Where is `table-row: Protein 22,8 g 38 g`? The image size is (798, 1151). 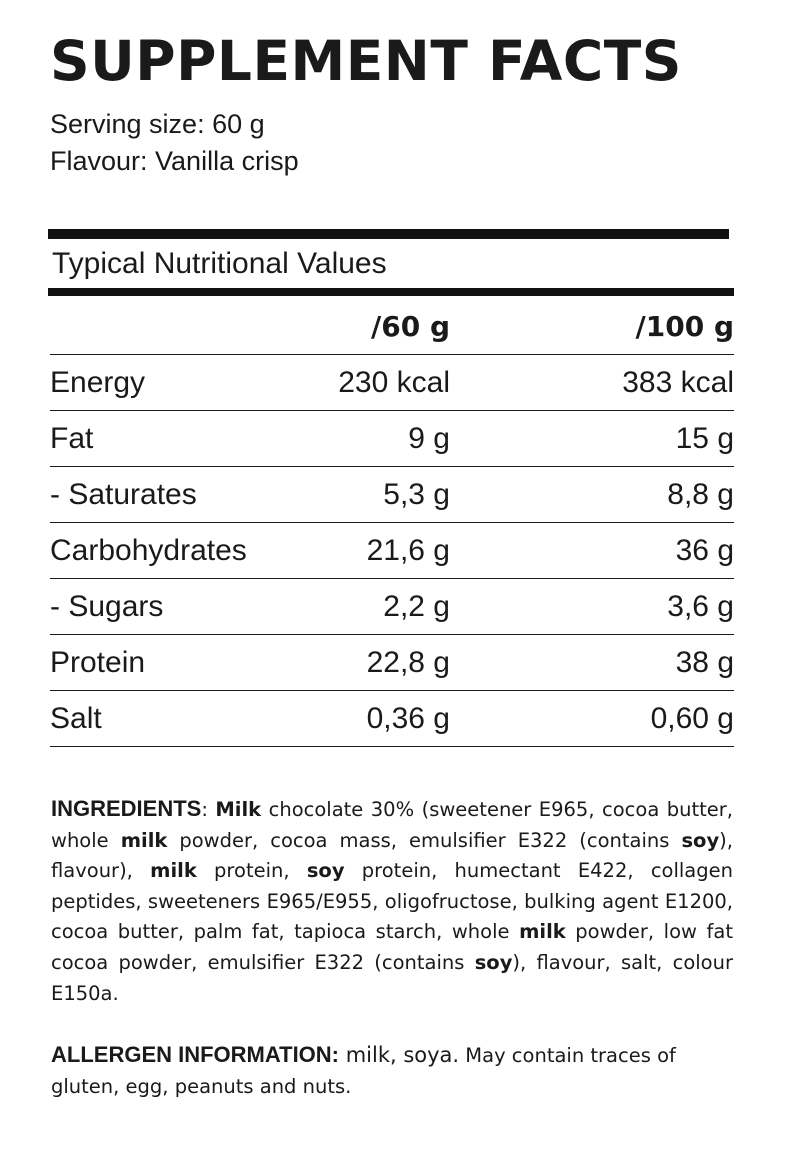 table-row: Protein 22,8 g 38 g is located at coordinates (392, 663).